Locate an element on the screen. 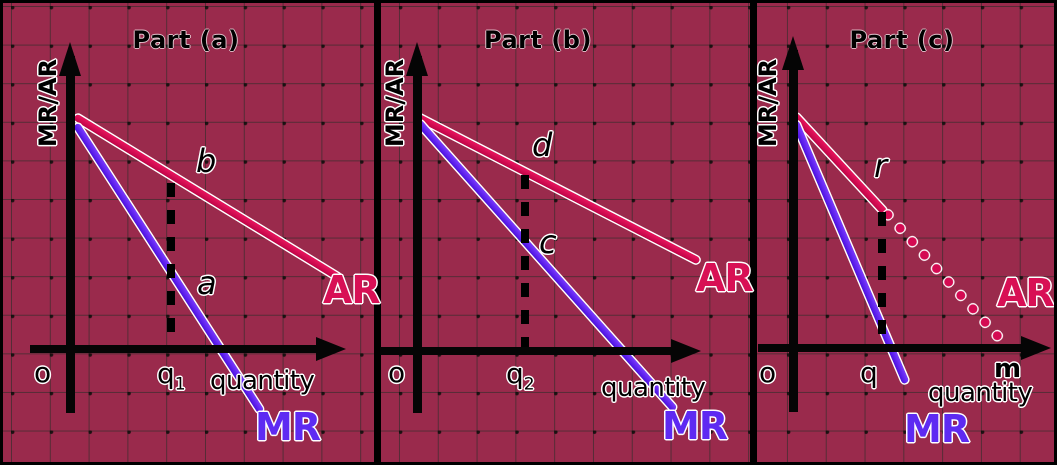 This screenshot has height=465, width=1057. panel-b-origin-label: o is located at coordinates (397, 372).